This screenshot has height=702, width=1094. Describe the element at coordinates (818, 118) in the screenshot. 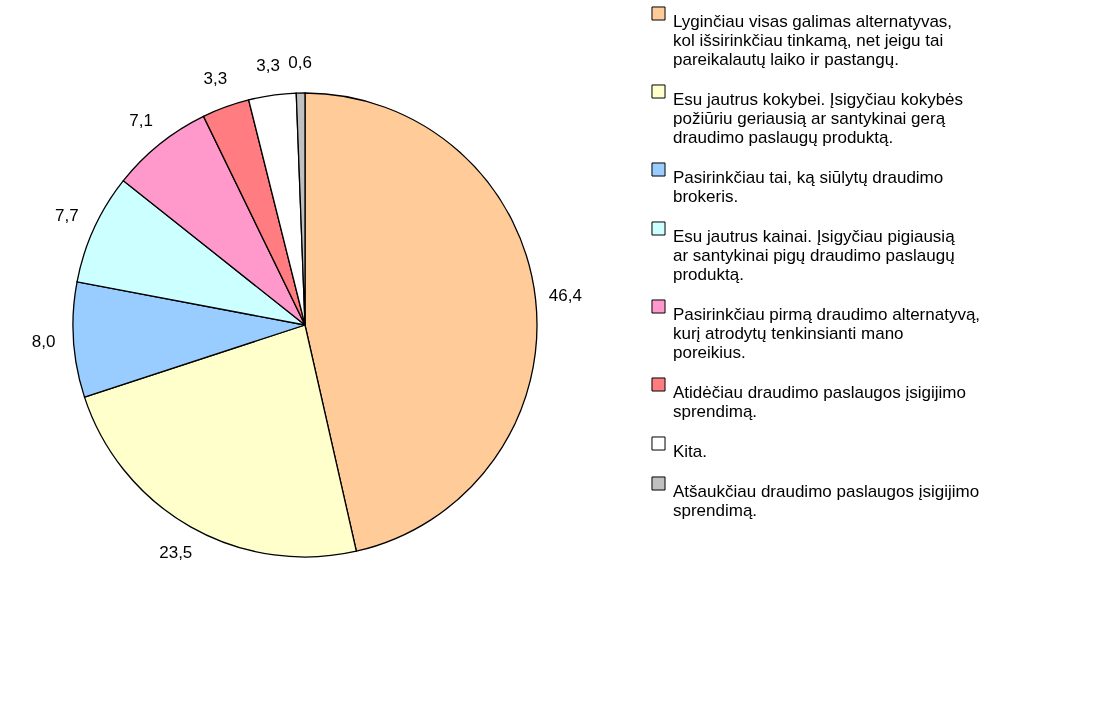

I see `legend-label: Esu jautrus kokybei. Įsigyčiau kokybės požiūriu geriausią ar santykinai gerą draudimo paslaugų produktą.` at that location.